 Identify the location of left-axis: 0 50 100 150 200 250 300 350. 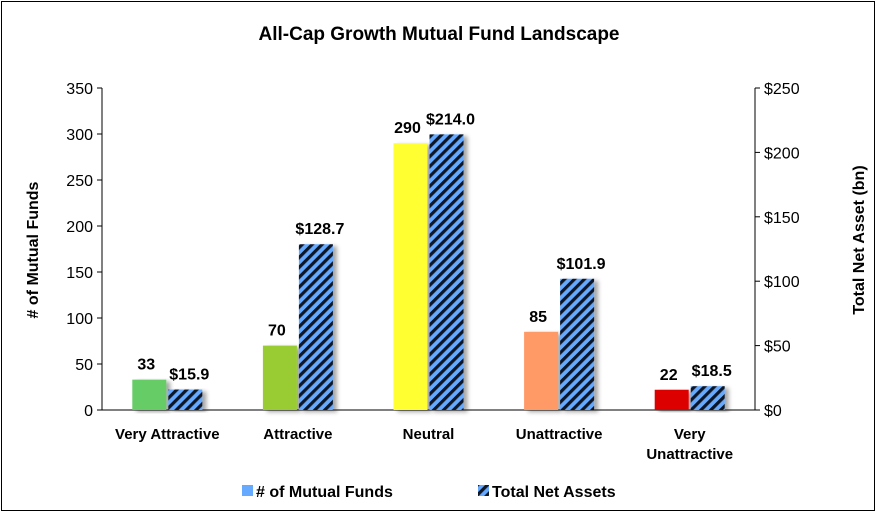
(84, 250).